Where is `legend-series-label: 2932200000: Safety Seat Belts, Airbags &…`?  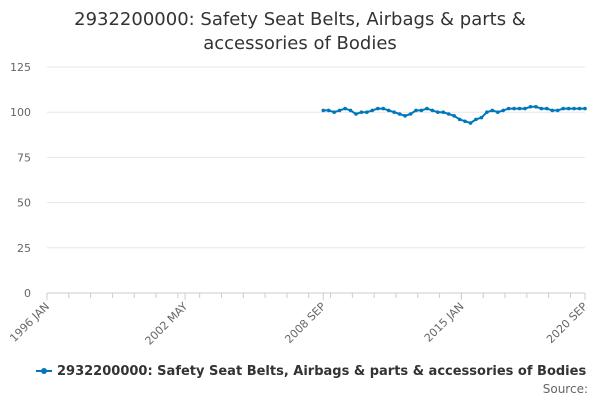 legend-series-label: 2932200000: Safety Seat Belts, Airbags &… is located at coordinates (322, 371).